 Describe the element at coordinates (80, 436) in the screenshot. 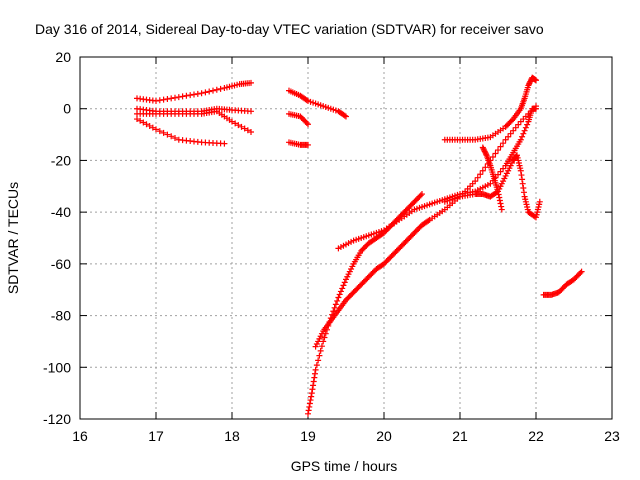

I see `x-tick-label: 16` at that location.